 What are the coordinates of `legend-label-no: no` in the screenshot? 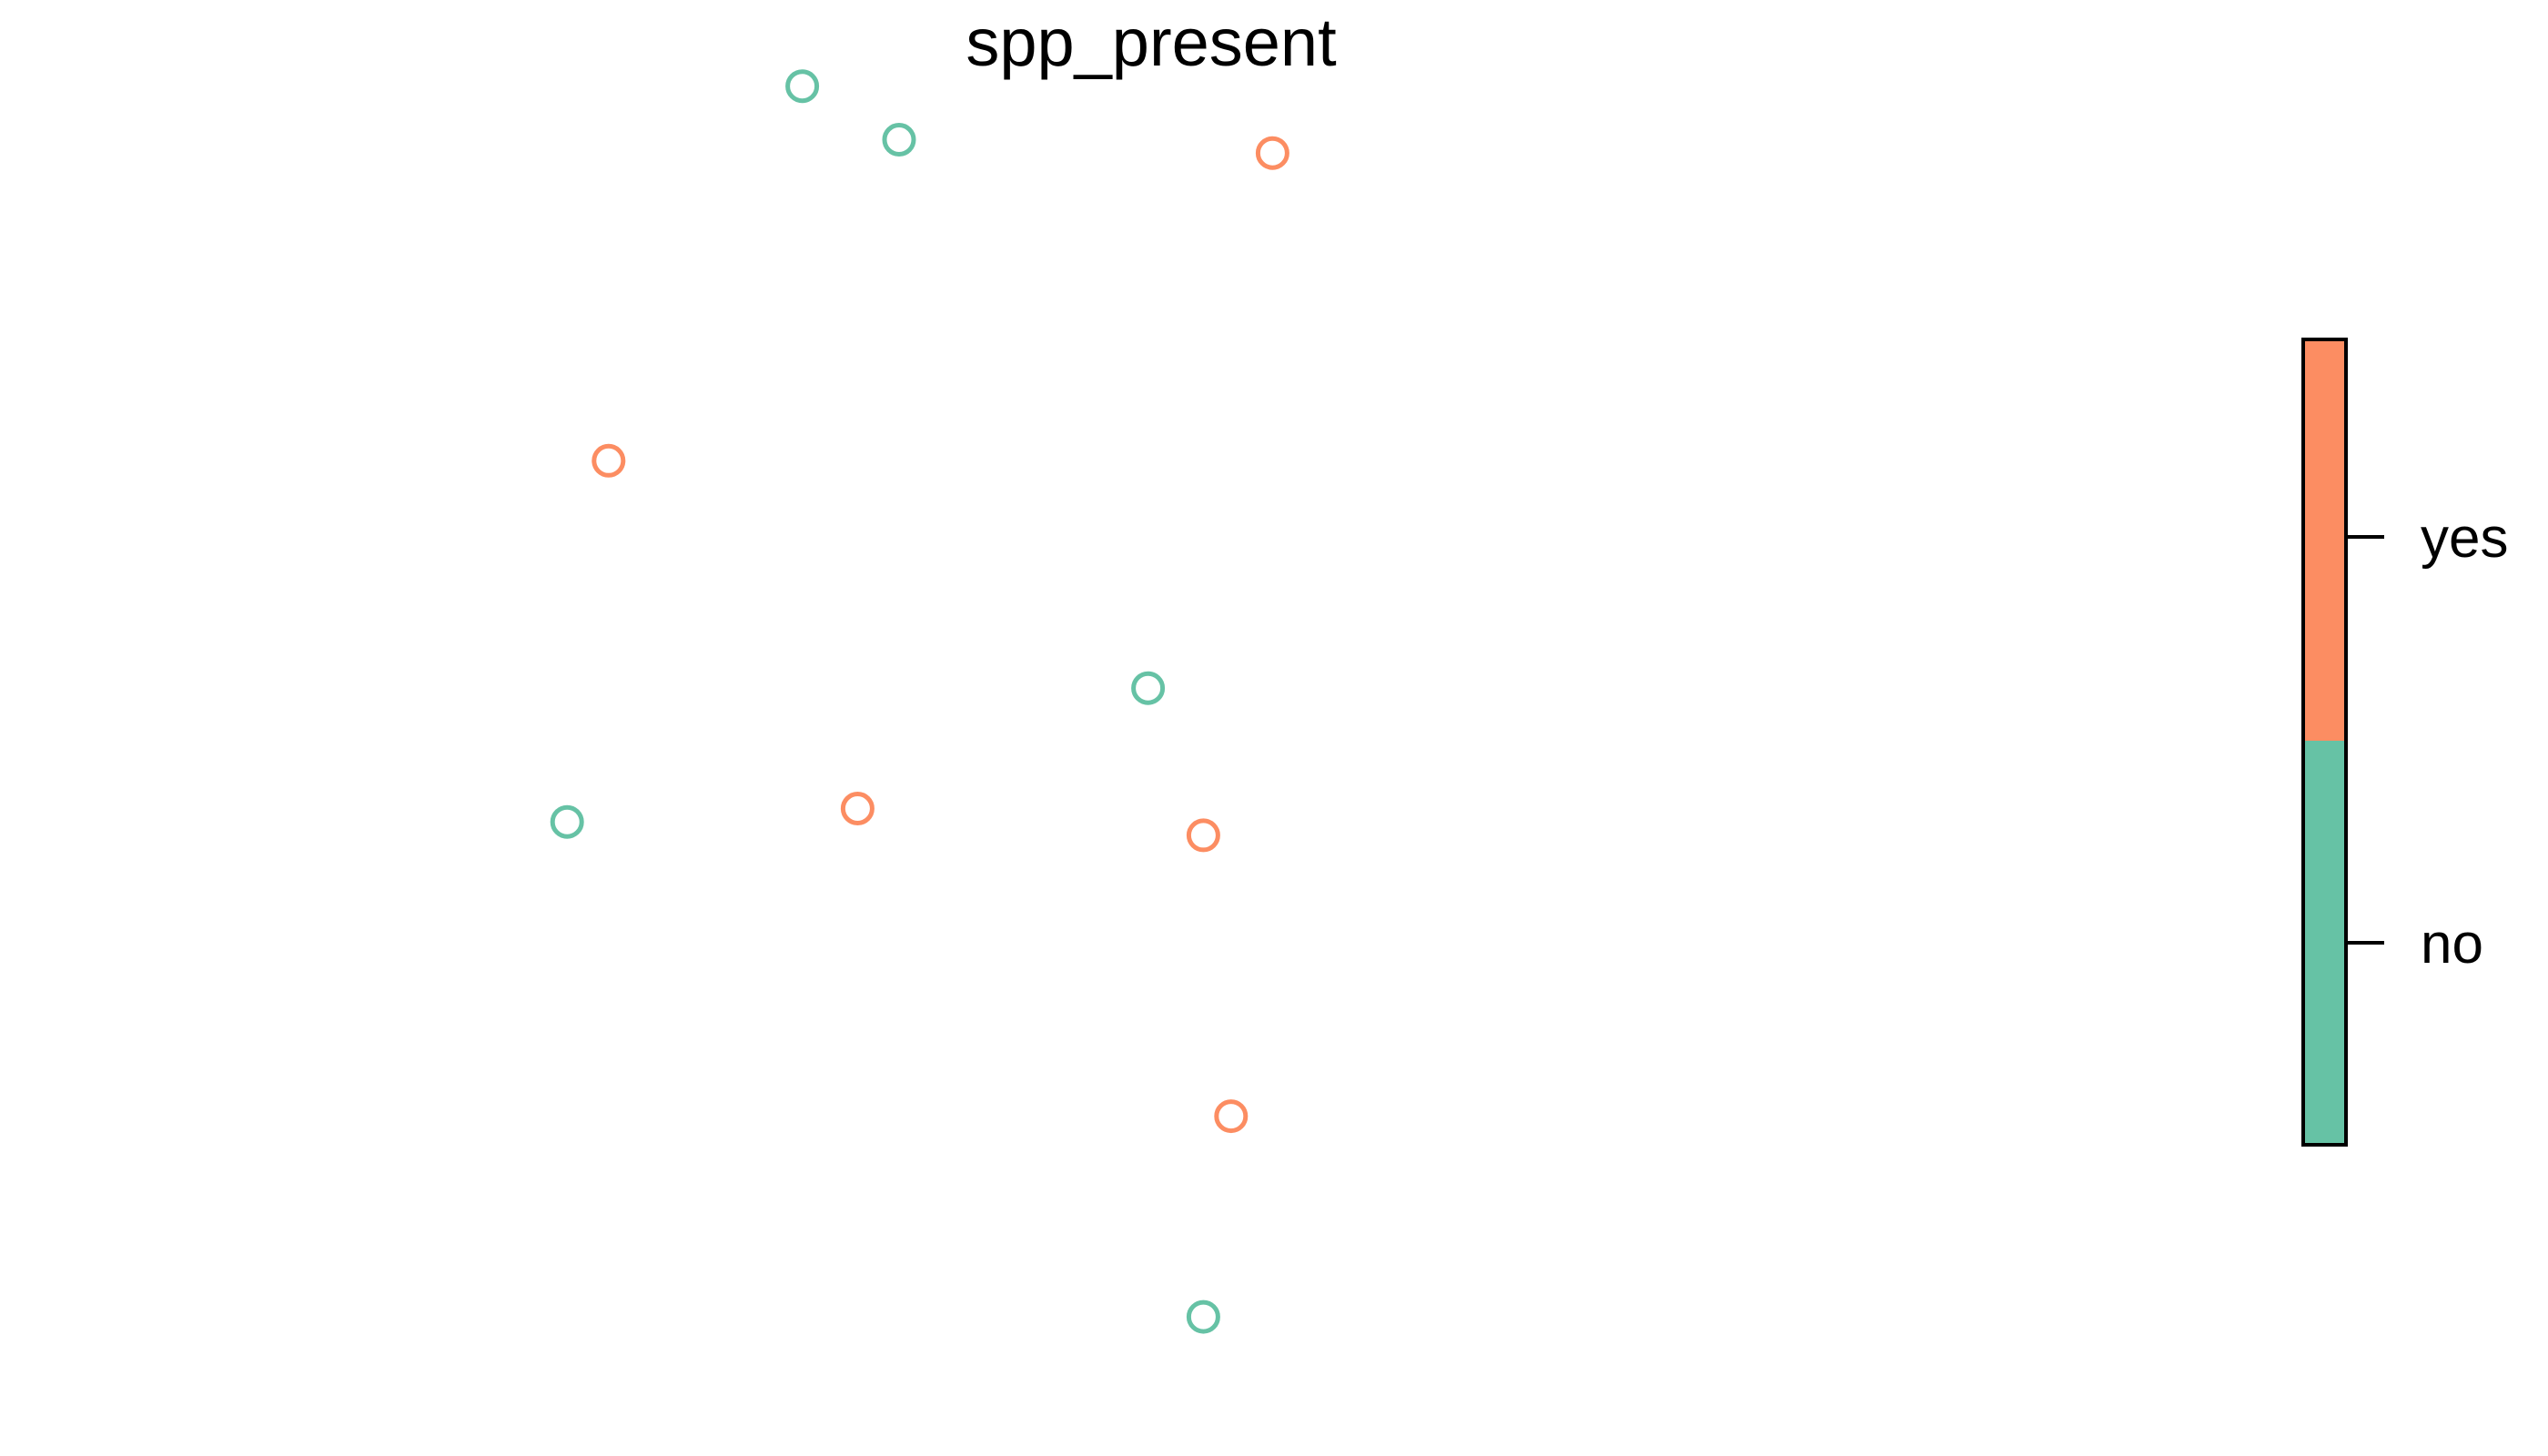 It's located at (2452, 945).